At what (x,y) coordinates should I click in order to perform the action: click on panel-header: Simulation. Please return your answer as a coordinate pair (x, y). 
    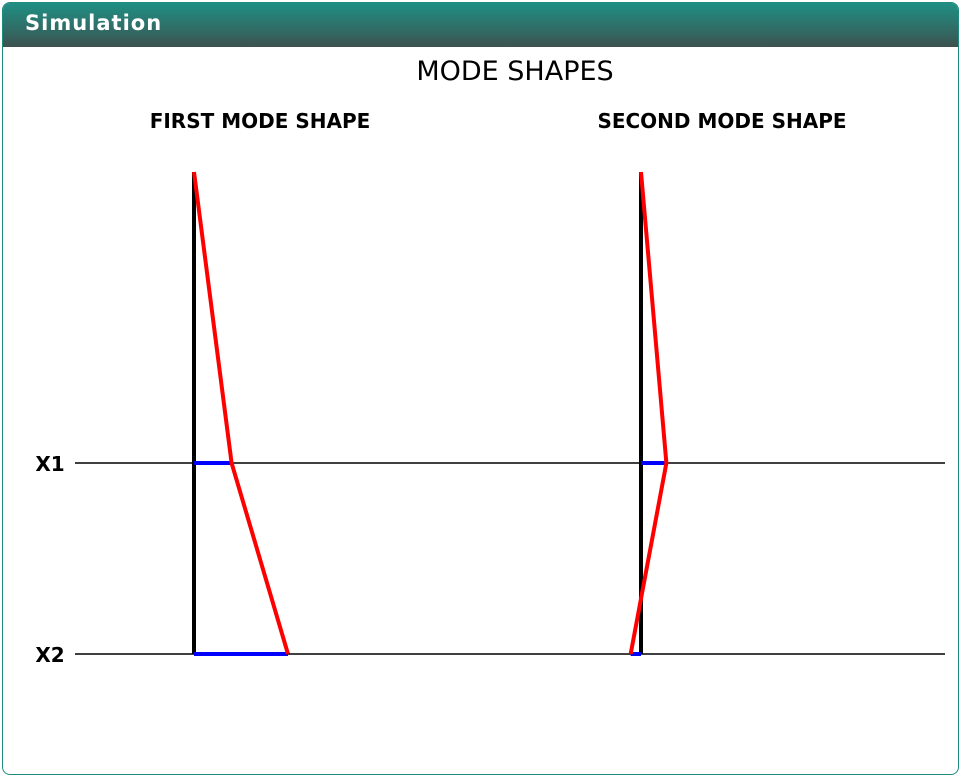
    Looking at the image, I should click on (480, 25).